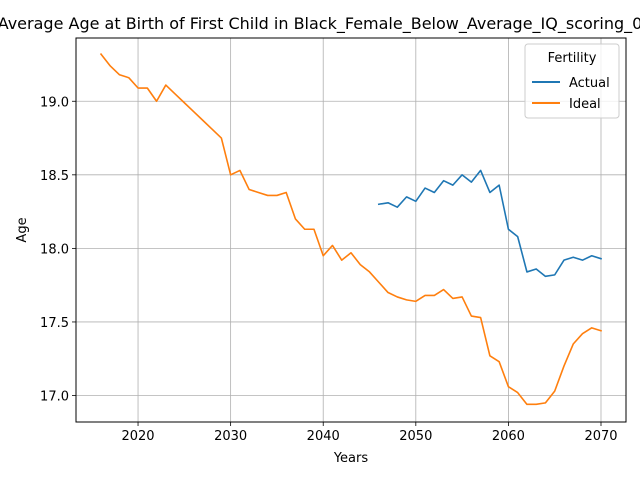  Describe the element at coordinates (600, 436) in the screenshot. I see `x-tick-label: 2070` at that location.